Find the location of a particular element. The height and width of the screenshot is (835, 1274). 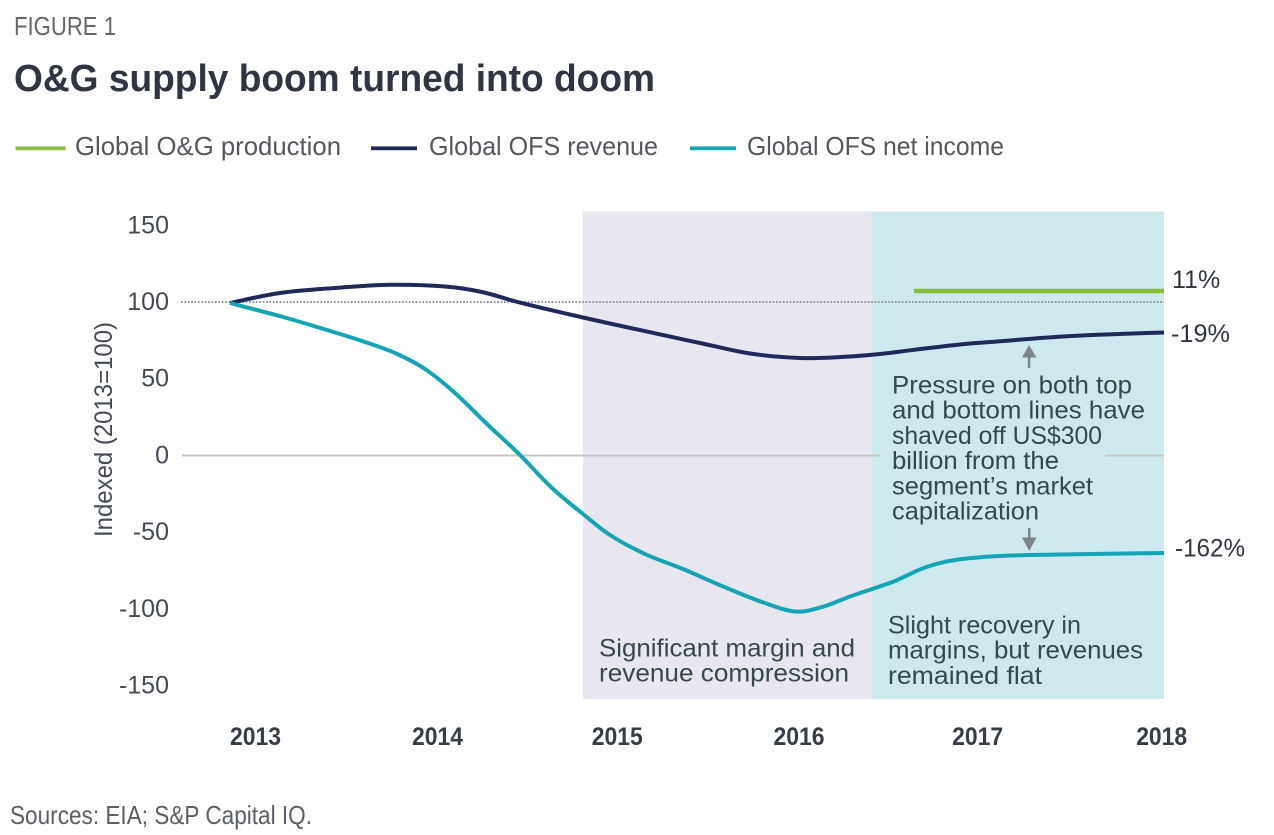

svg-text: FIGURE 1 is located at coordinates (65, 26).